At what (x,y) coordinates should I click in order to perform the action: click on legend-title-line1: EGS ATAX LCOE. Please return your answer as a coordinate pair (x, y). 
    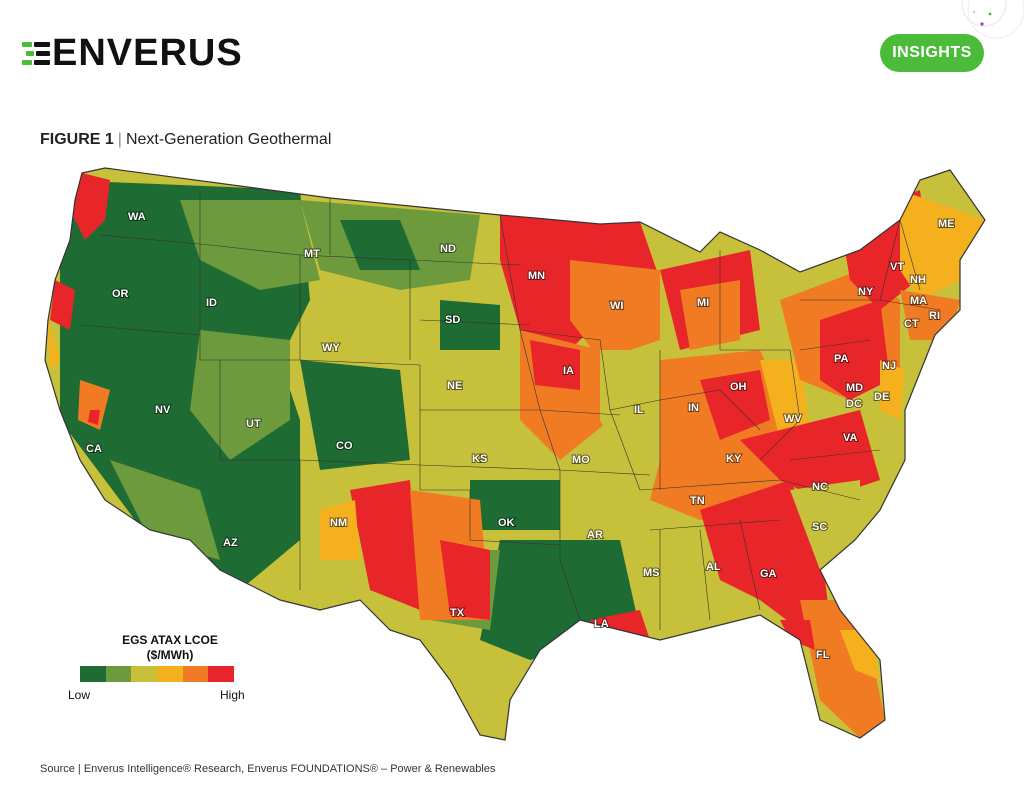
    Looking at the image, I should click on (170, 640).